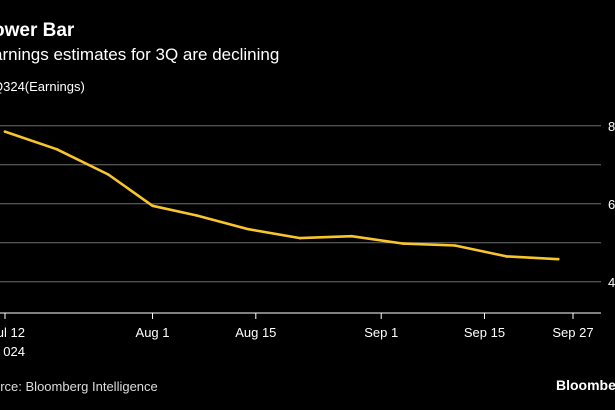  I want to click on y-axis-ticks: 8 6 4, so click(611, 204).